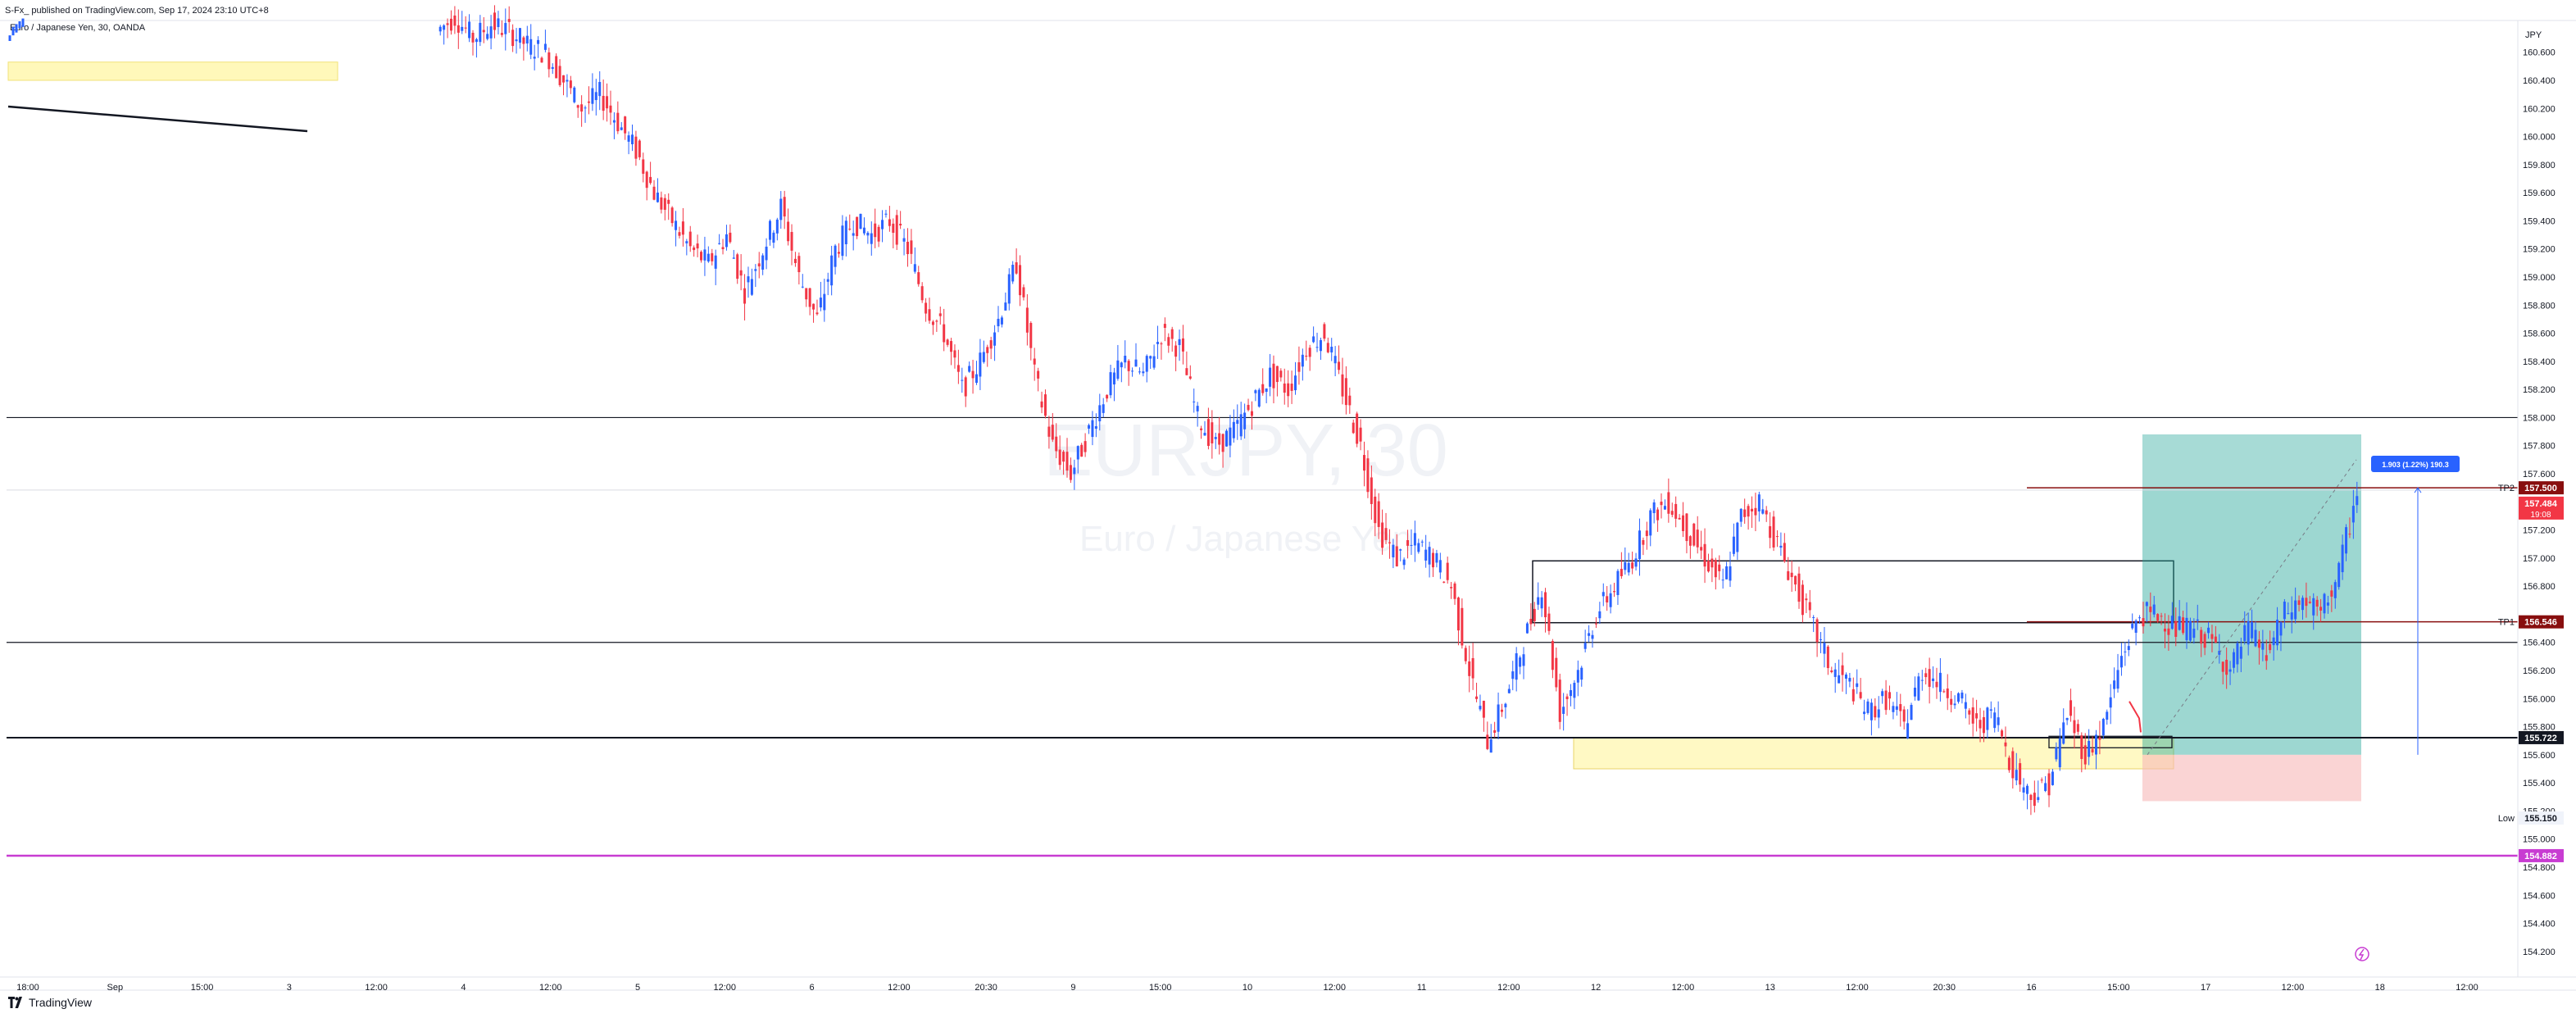 The width and height of the screenshot is (2576, 1018). I want to click on price-axis-tick: 155.600, so click(2539, 756).